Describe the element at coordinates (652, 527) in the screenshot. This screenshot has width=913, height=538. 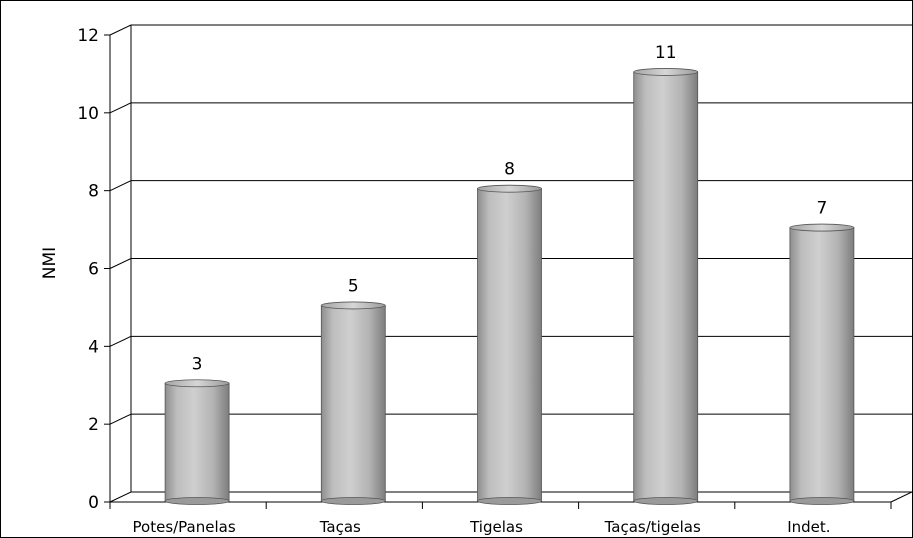
I see `x-category-label: Taças/tigelas` at that location.